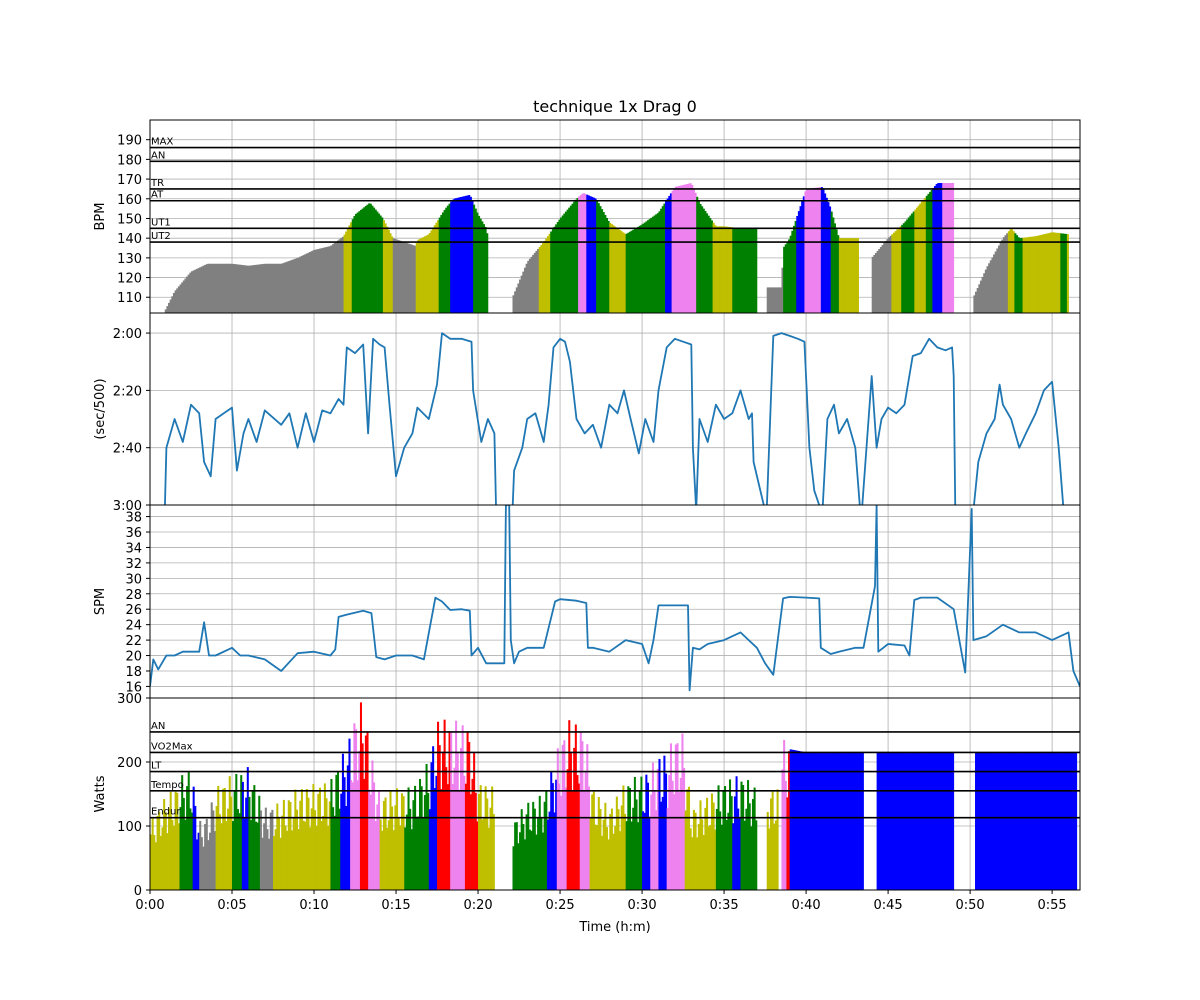  I want to click on x-tick-label: 0:50, so click(970, 905).